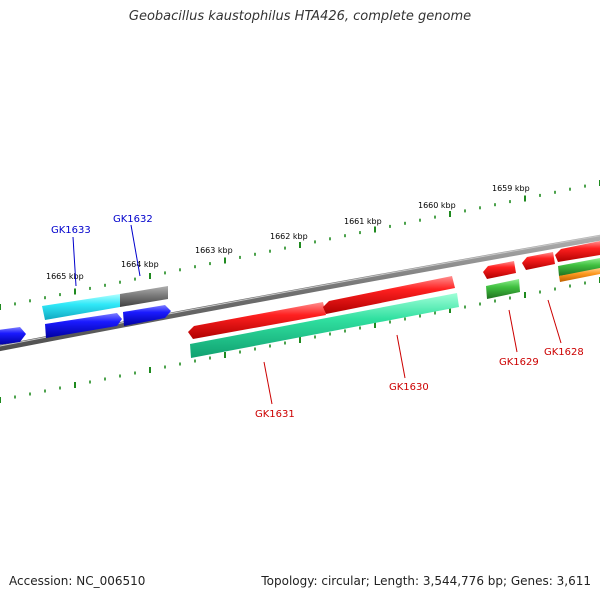 This screenshot has width=600, height=600. I want to click on gene-arrow-red-GK1631, so click(257, 320).